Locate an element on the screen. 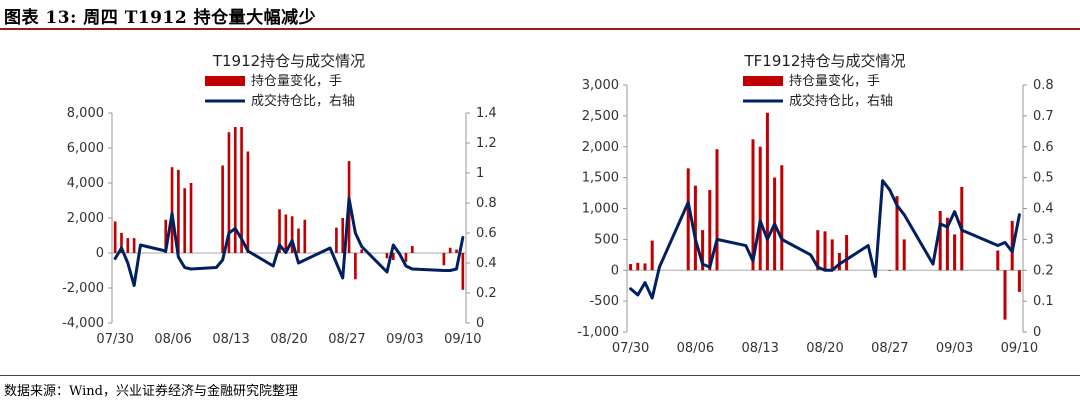  header-rule is located at coordinates (540, 29).